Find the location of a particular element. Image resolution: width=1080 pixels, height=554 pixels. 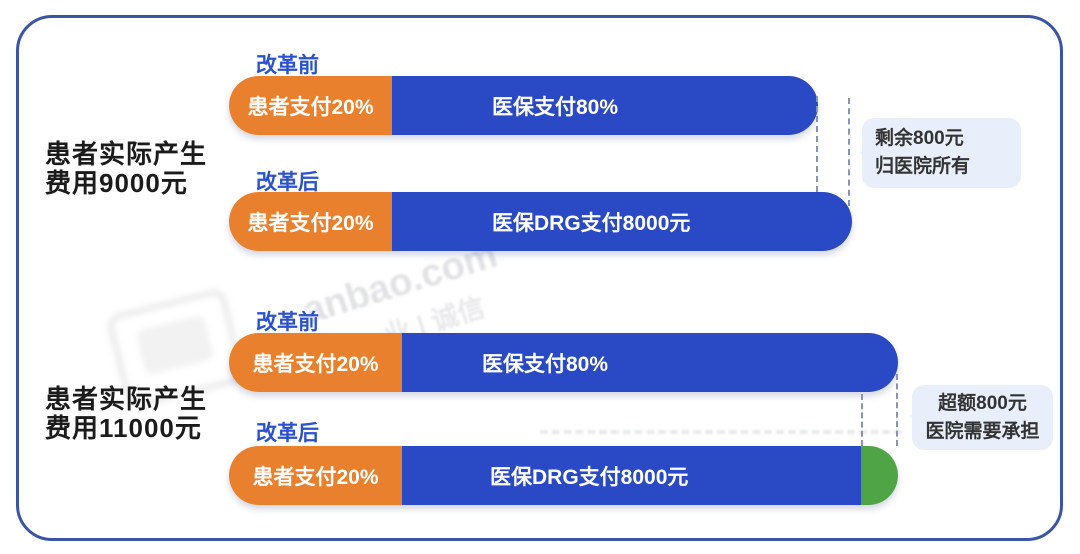

case2-total-label: 患者实际产生 费用11000元 is located at coordinates (126, 414).